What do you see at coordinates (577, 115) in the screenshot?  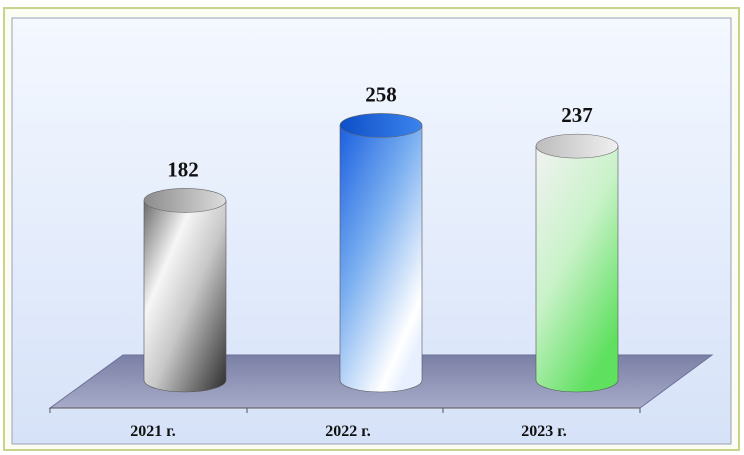 I see `data-label: 237` at bounding box center [577, 115].